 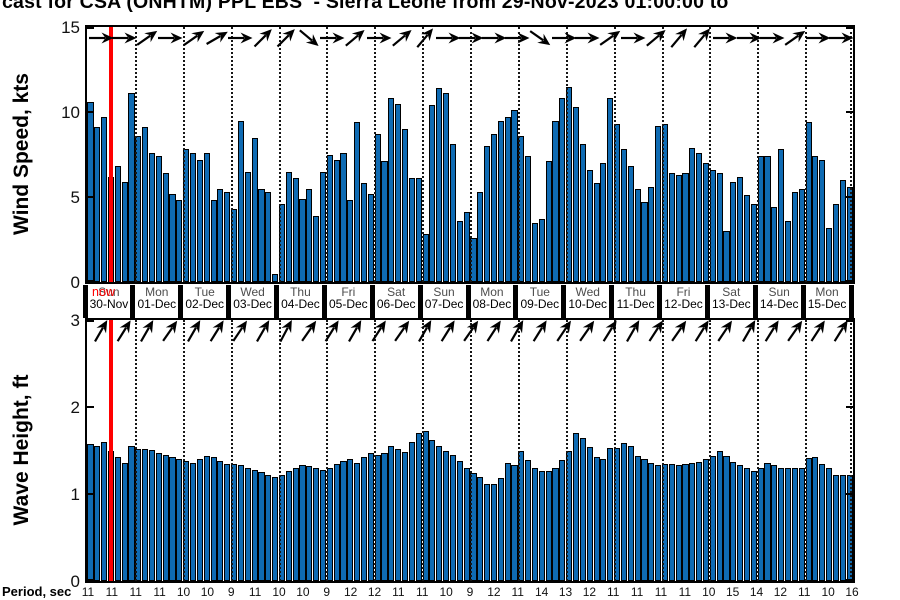 I want to click on day-label: Fri 12-Dec, so click(x=684, y=298).